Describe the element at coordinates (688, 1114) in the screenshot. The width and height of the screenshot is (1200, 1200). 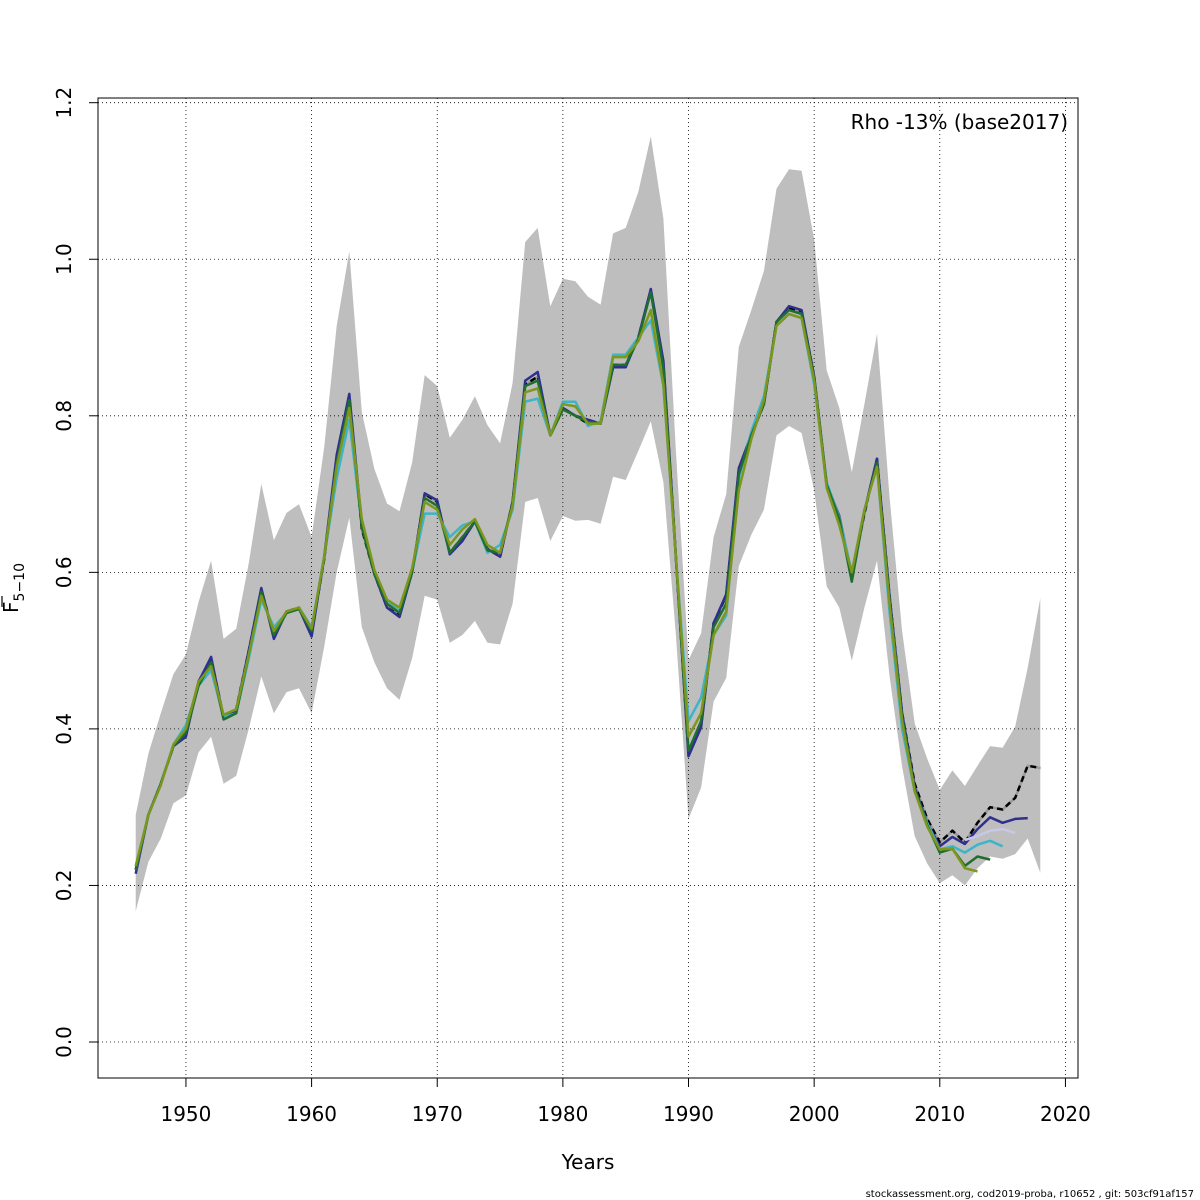
I see `x-tick-label: 1990` at that location.